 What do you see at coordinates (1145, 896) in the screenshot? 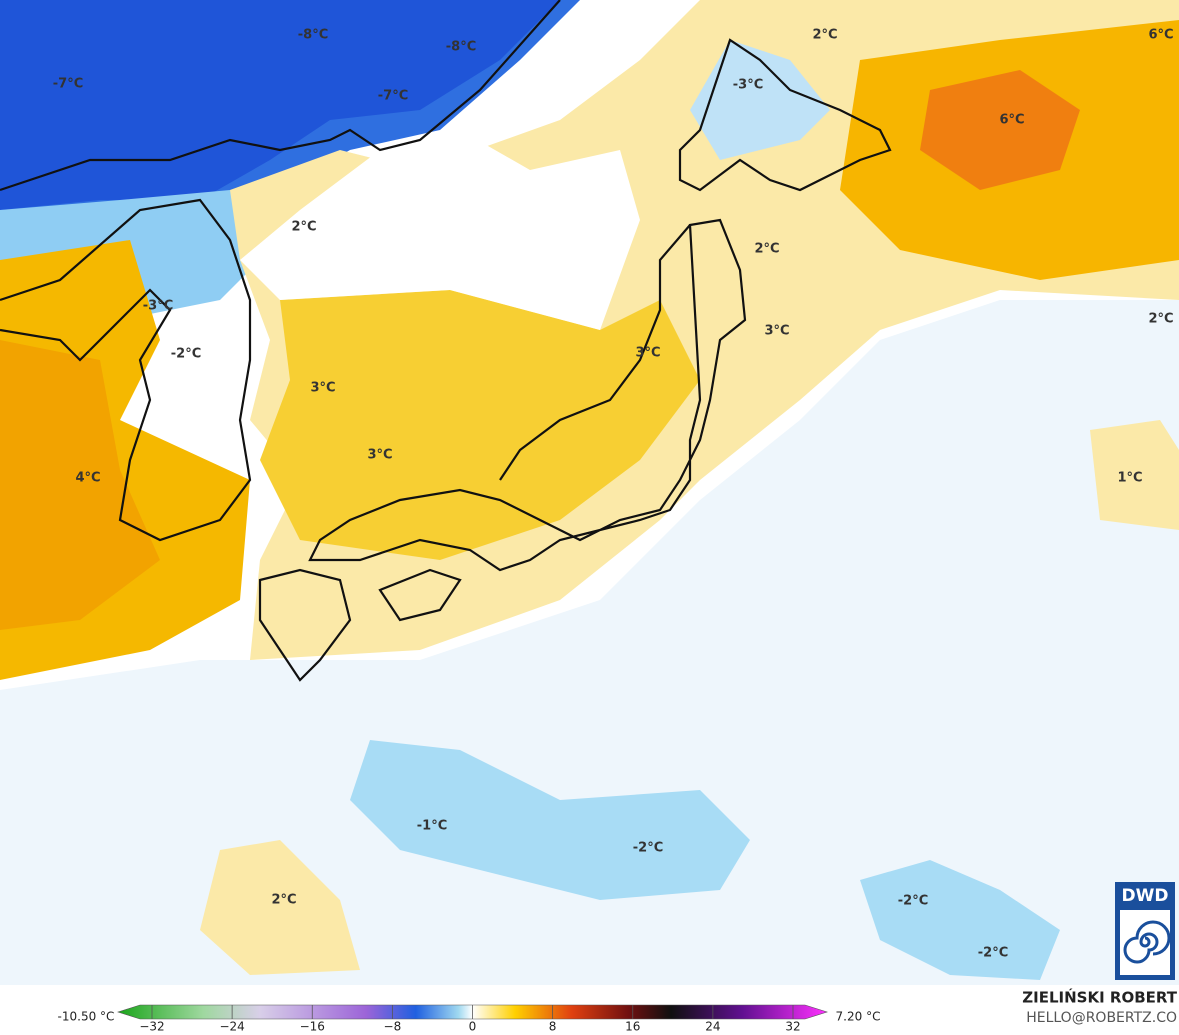
I see `logo-text: DWD` at bounding box center [1145, 896].